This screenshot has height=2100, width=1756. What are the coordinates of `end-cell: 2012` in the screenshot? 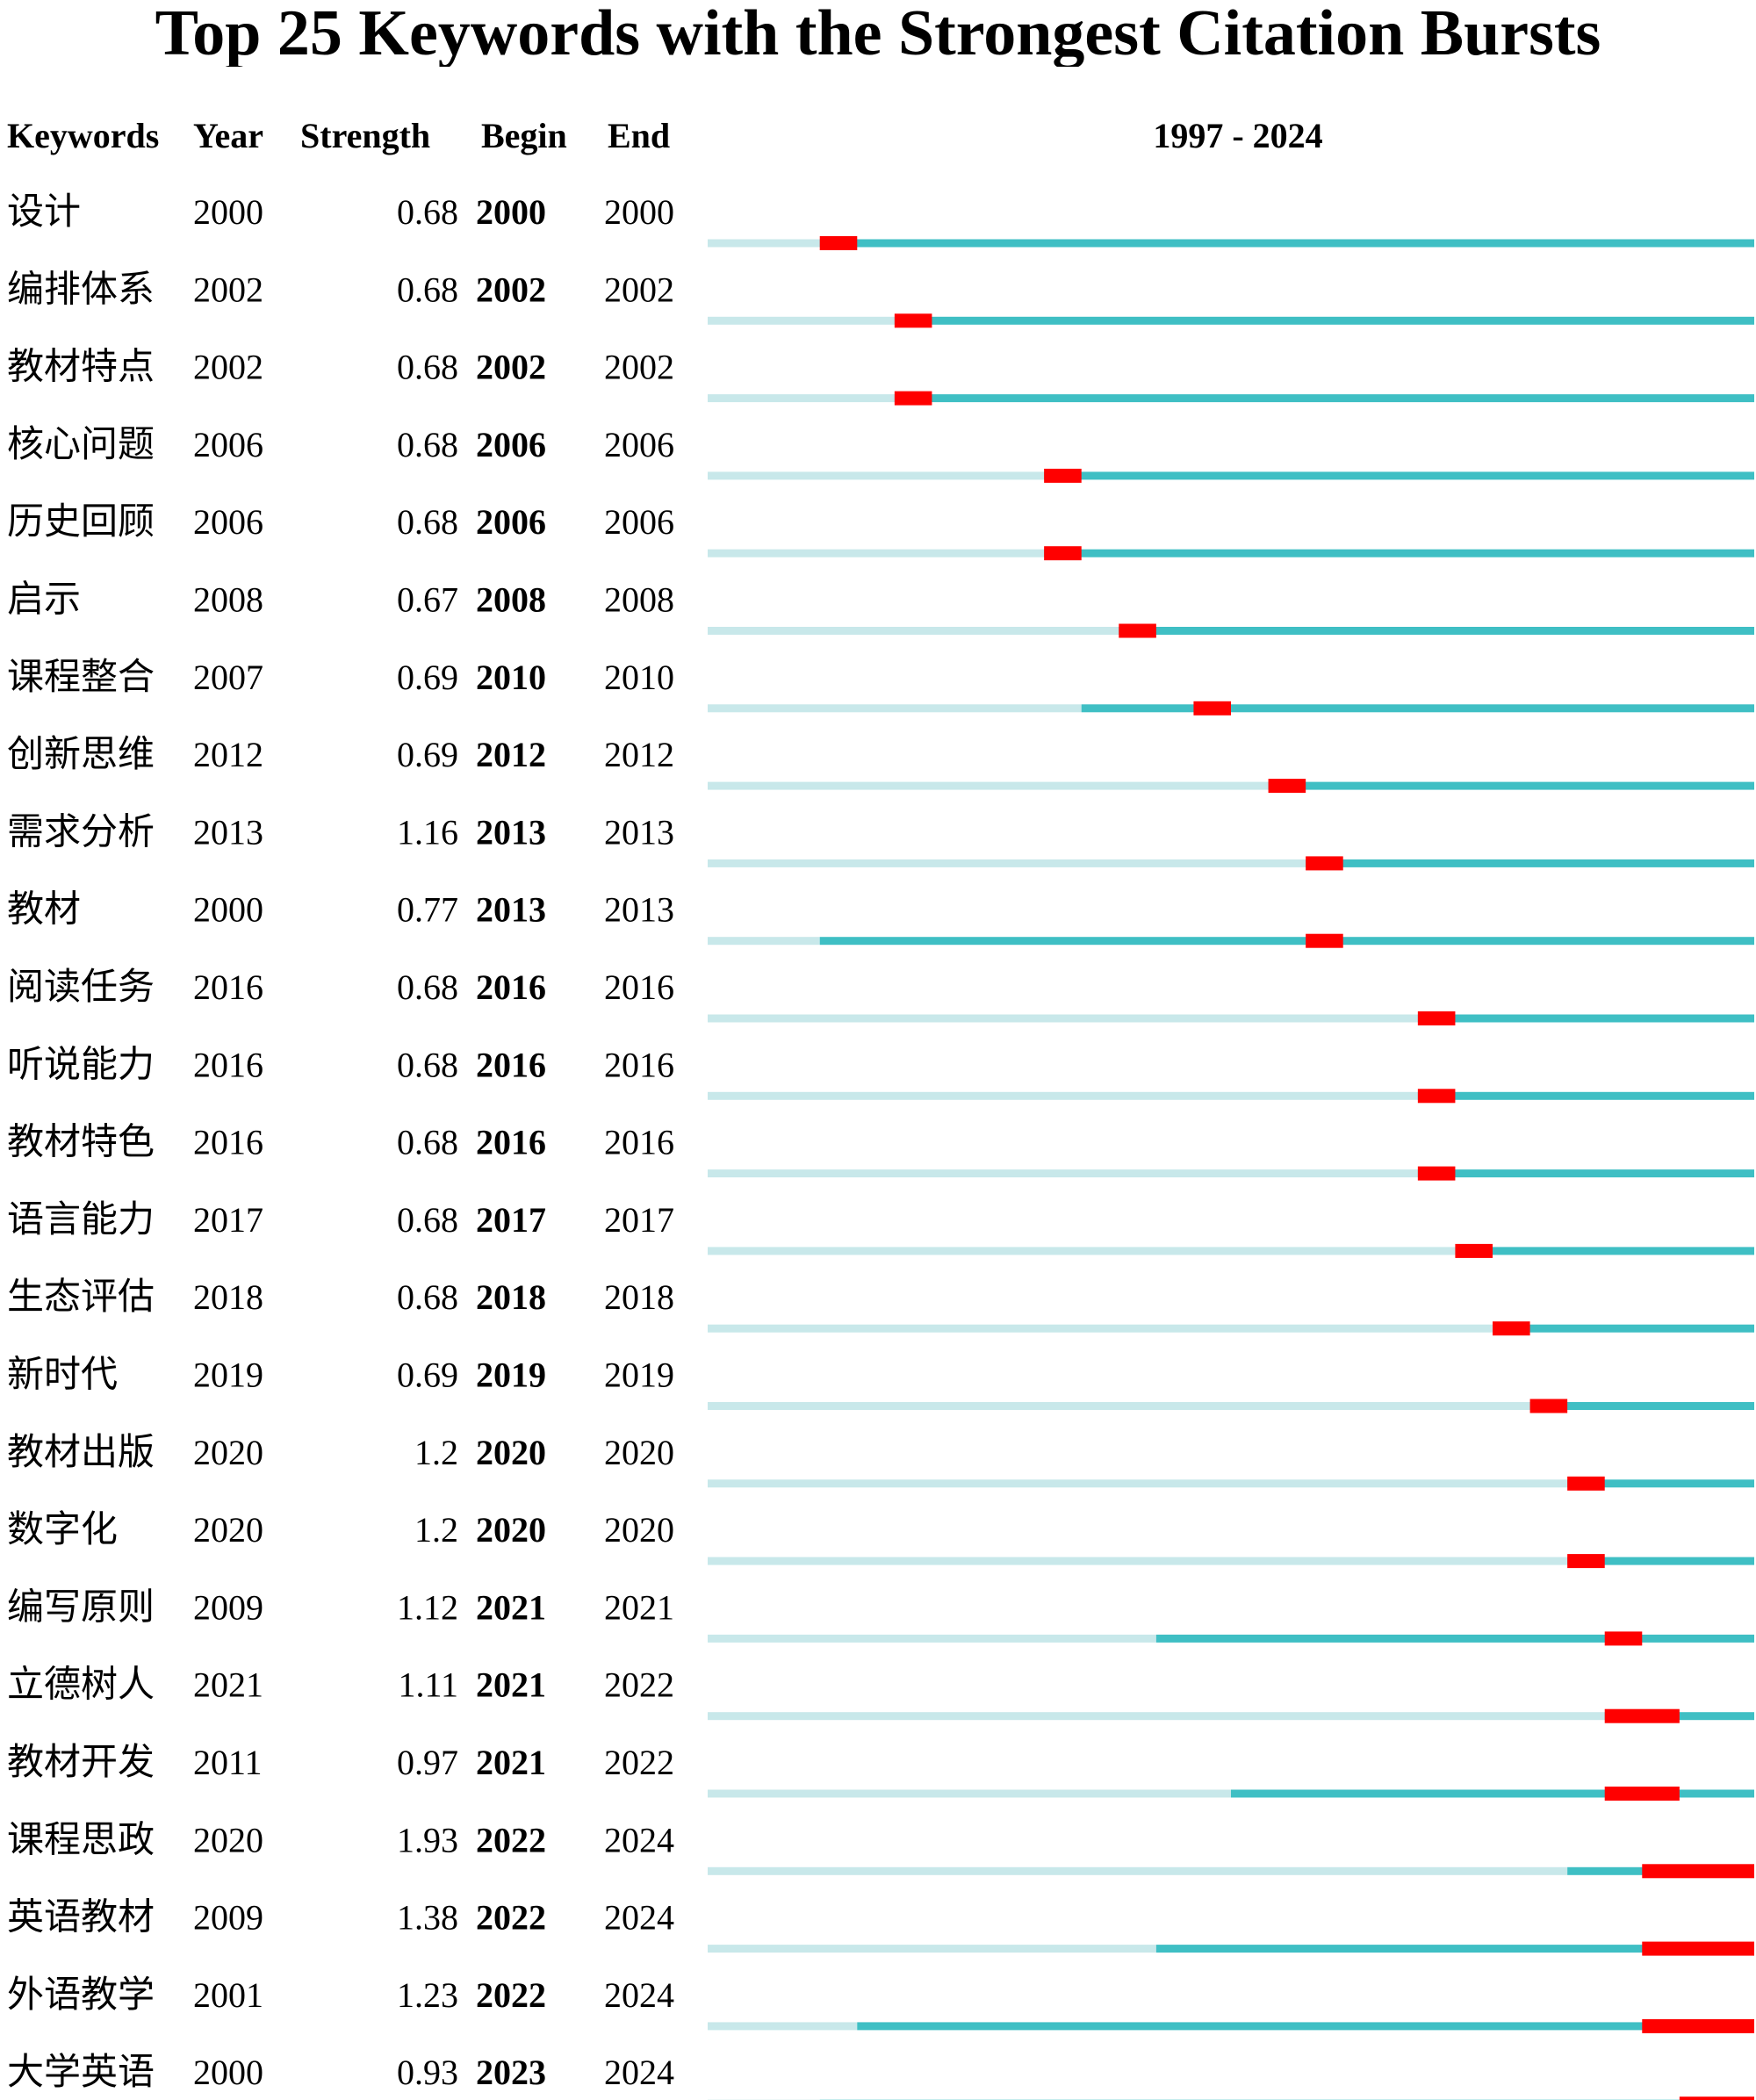 It's located at (639, 754).